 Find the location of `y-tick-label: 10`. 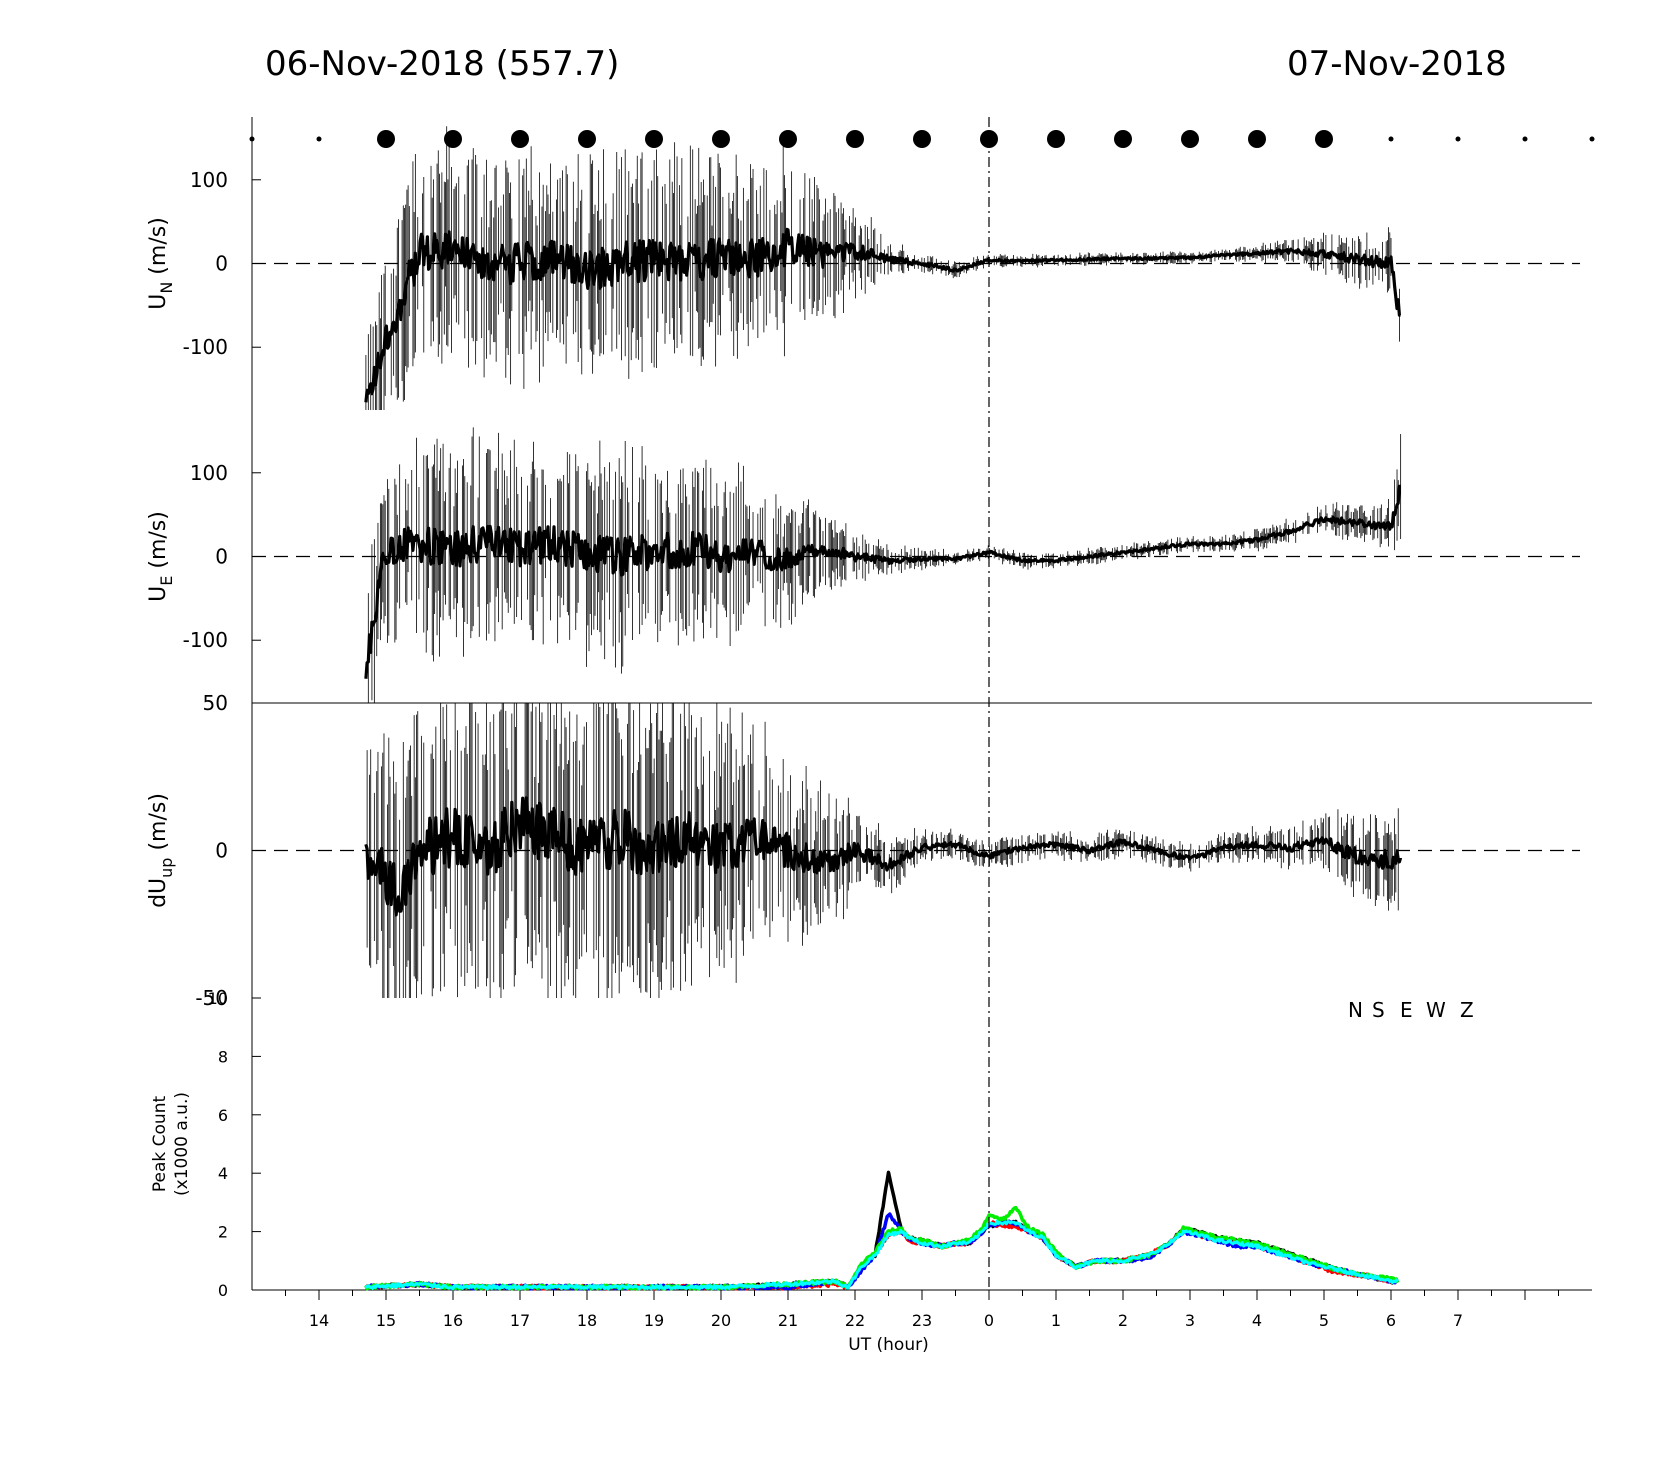

y-tick-label: 10 is located at coordinates (218, 998).